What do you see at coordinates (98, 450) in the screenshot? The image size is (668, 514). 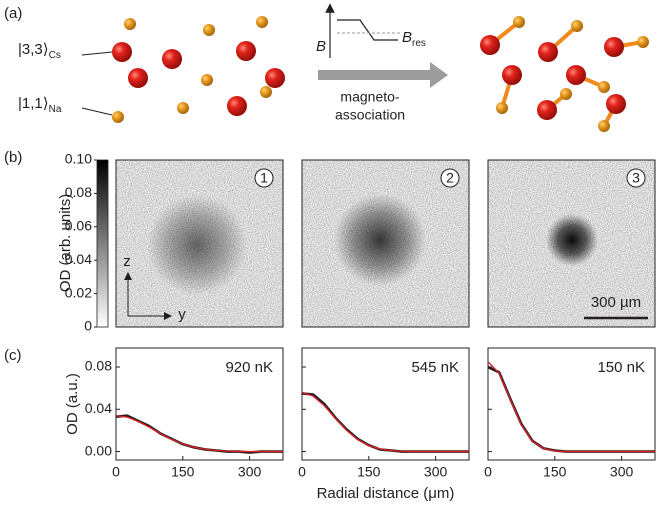 I see `y-tick-label: 0.00` at bounding box center [98, 450].